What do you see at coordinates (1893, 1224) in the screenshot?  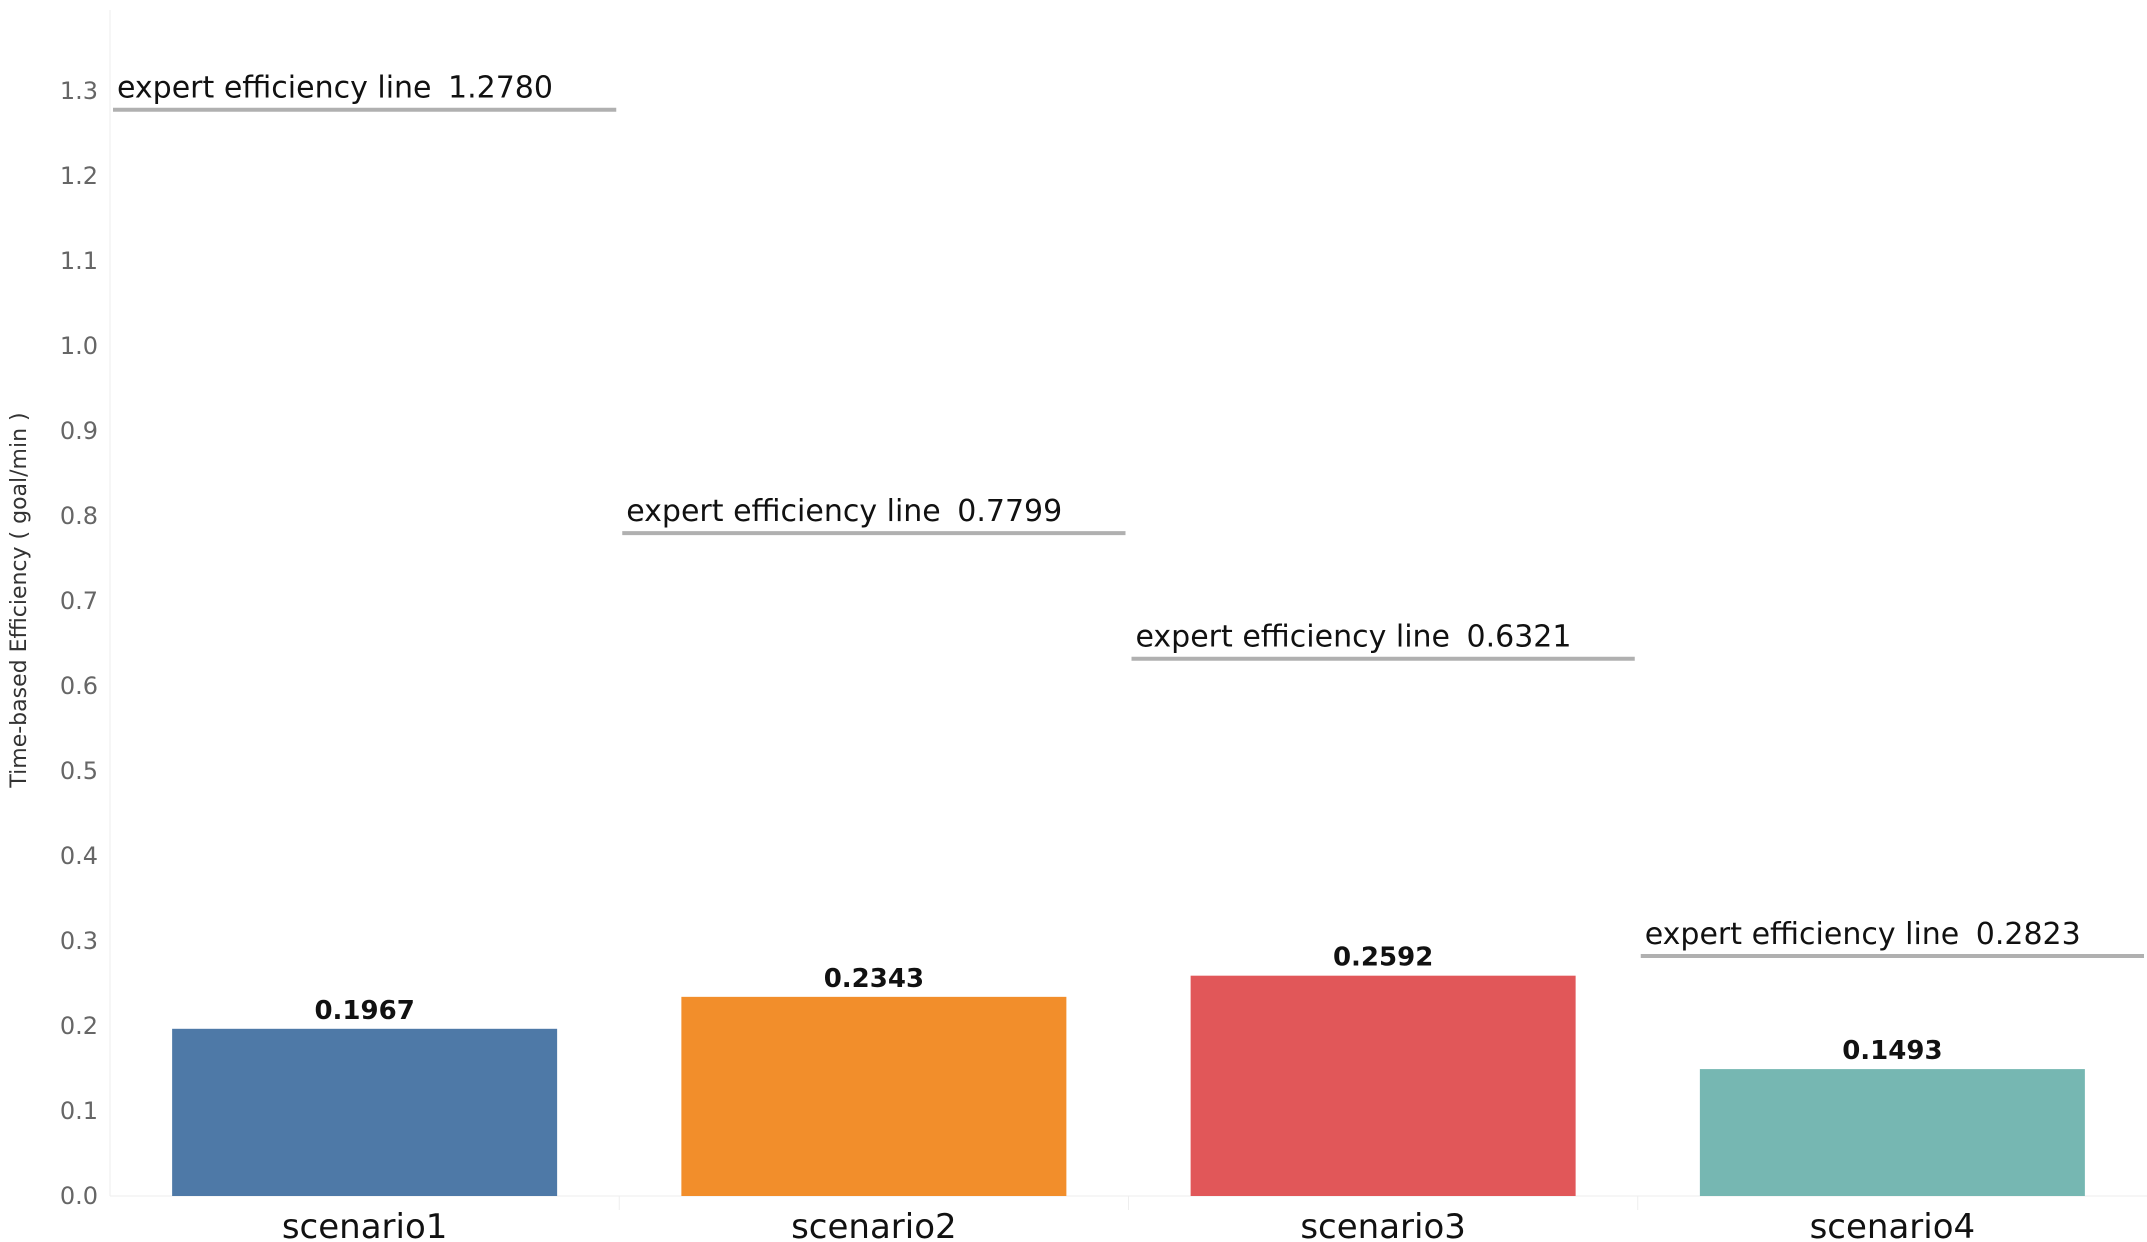 I see `category-label: scenario4` at bounding box center [1893, 1224].